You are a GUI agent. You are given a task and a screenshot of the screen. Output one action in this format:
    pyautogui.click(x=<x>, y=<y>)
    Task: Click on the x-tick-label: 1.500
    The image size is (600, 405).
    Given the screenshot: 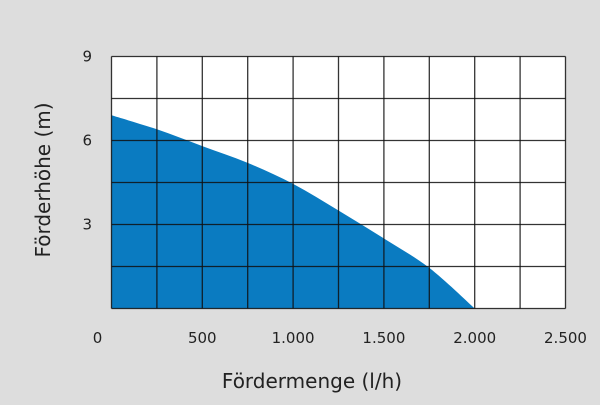 What is the action you would take?
    pyautogui.click(x=383, y=338)
    